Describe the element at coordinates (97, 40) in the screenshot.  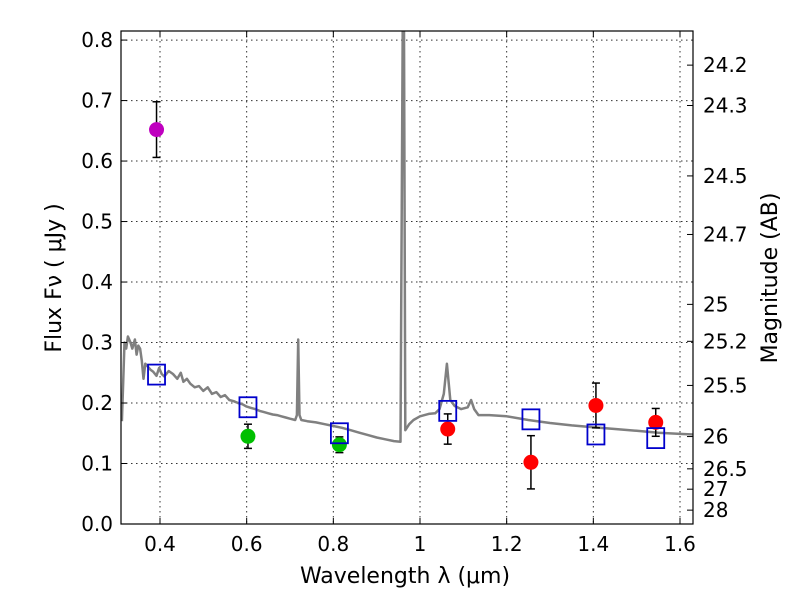
I see `y-tick-label: 0.8` at that location.